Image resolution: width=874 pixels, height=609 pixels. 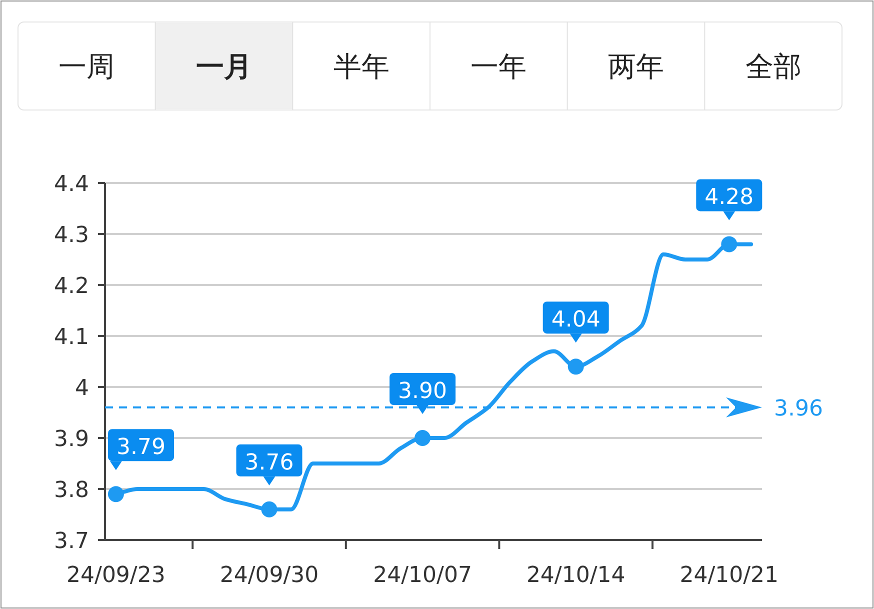 What do you see at coordinates (422, 575) in the screenshot?
I see `x-tick-label: 24/10/07` at bounding box center [422, 575].